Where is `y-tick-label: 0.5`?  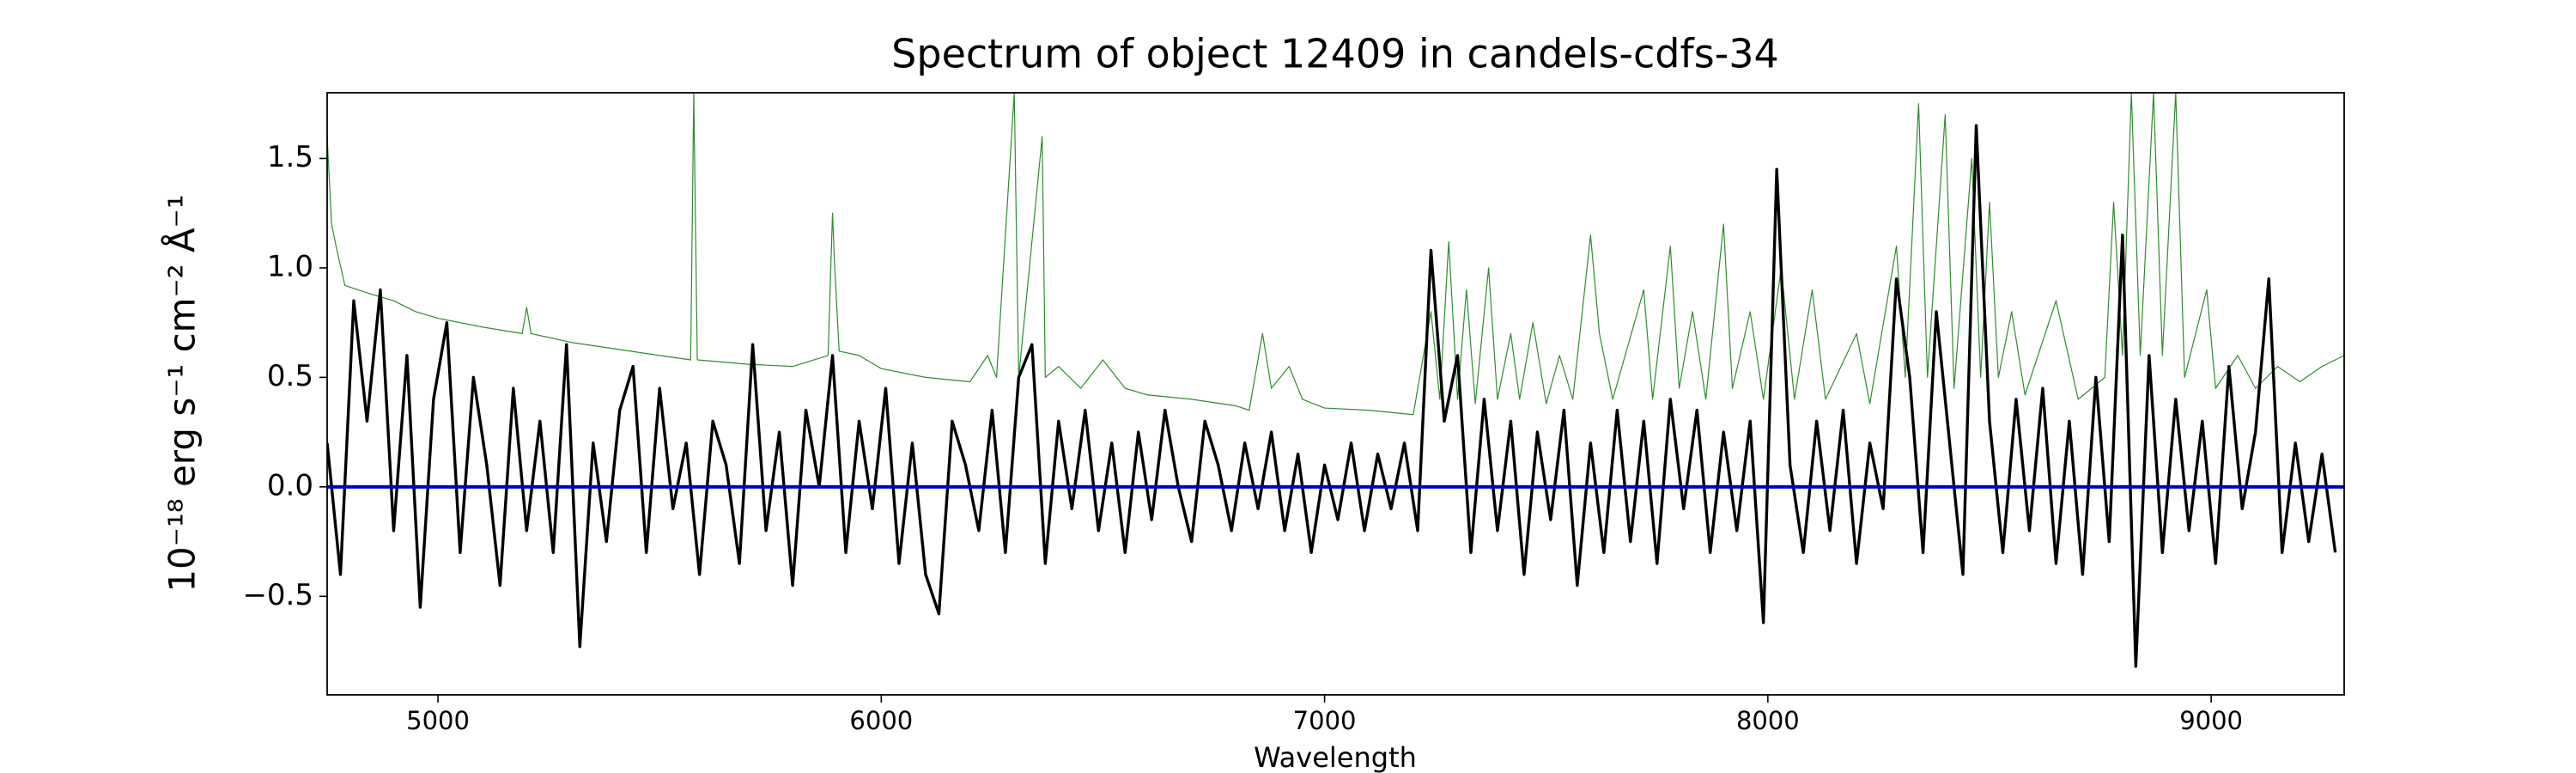
y-tick-label: 0.5 is located at coordinates (290, 376).